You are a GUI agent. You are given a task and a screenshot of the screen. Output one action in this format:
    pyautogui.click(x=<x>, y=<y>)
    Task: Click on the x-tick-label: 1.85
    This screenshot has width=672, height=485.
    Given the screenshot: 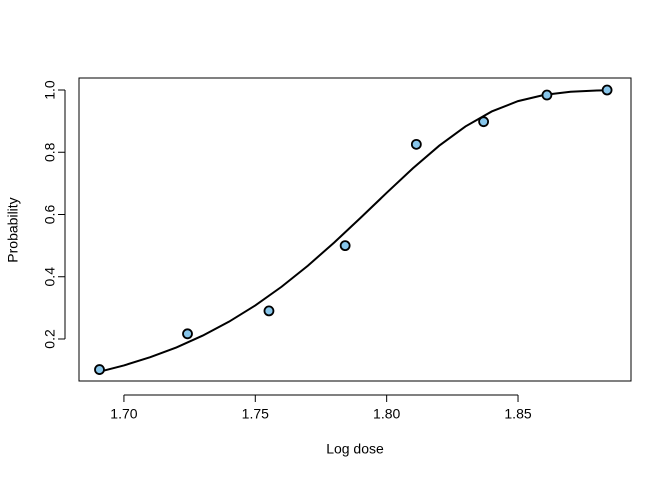 What is the action you would take?
    pyautogui.click(x=517, y=414)
    